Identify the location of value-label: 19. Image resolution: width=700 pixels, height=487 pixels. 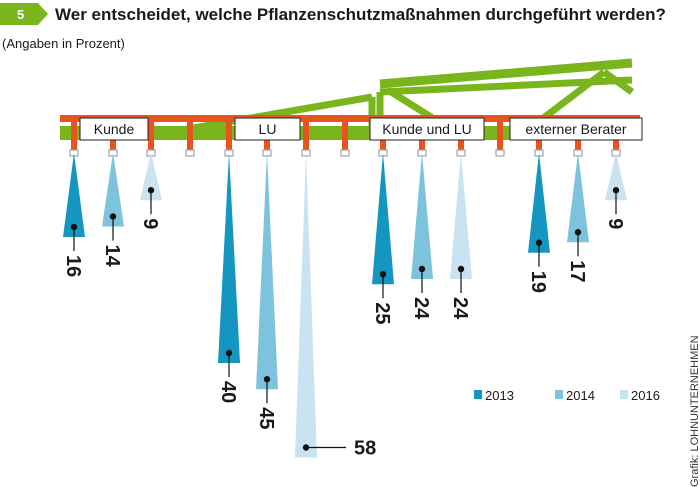
(538, 282).